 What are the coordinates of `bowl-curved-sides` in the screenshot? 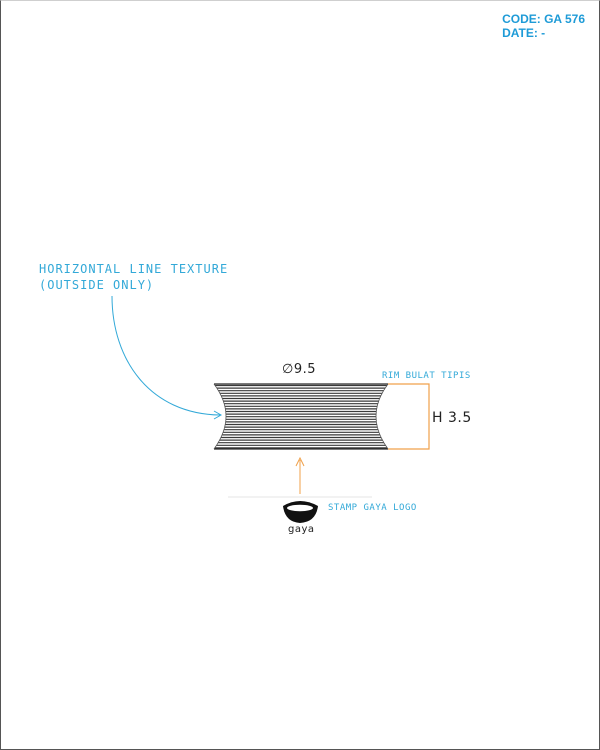 It's located at (301, 416).